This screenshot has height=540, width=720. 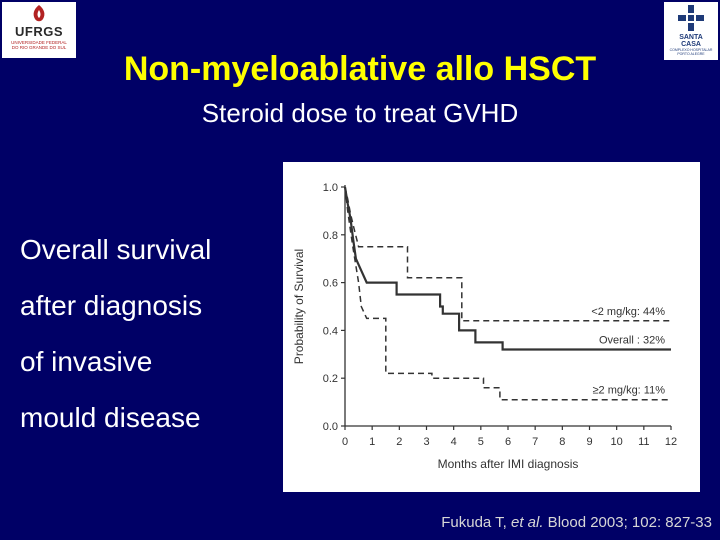 What do you see at coordinates (299, 306) in the screenshot?
I see `y-axis-label: Probability of Survival` at bounding box center [299, 306].